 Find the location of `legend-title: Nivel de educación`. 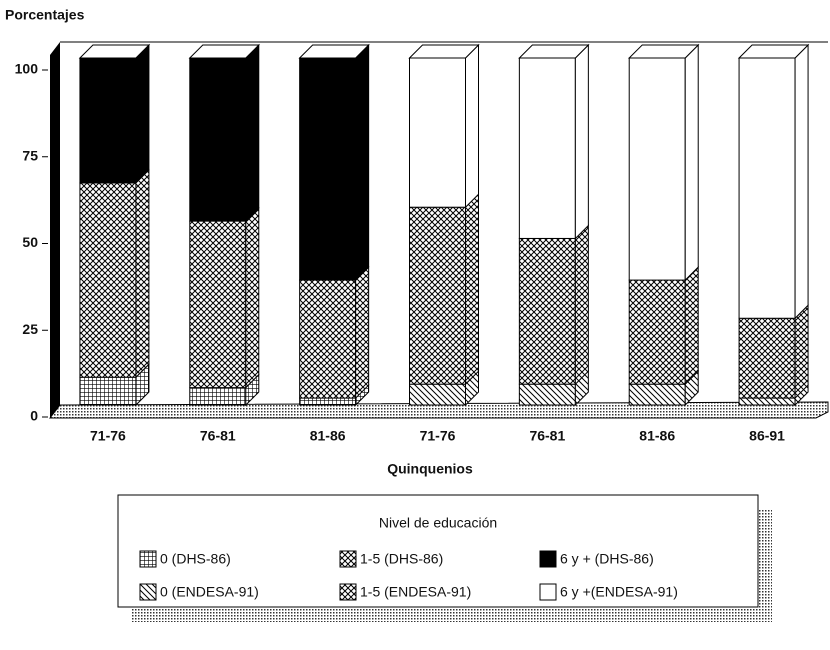

legend-title: Nivel de educación is located at coordinates (438, 523).